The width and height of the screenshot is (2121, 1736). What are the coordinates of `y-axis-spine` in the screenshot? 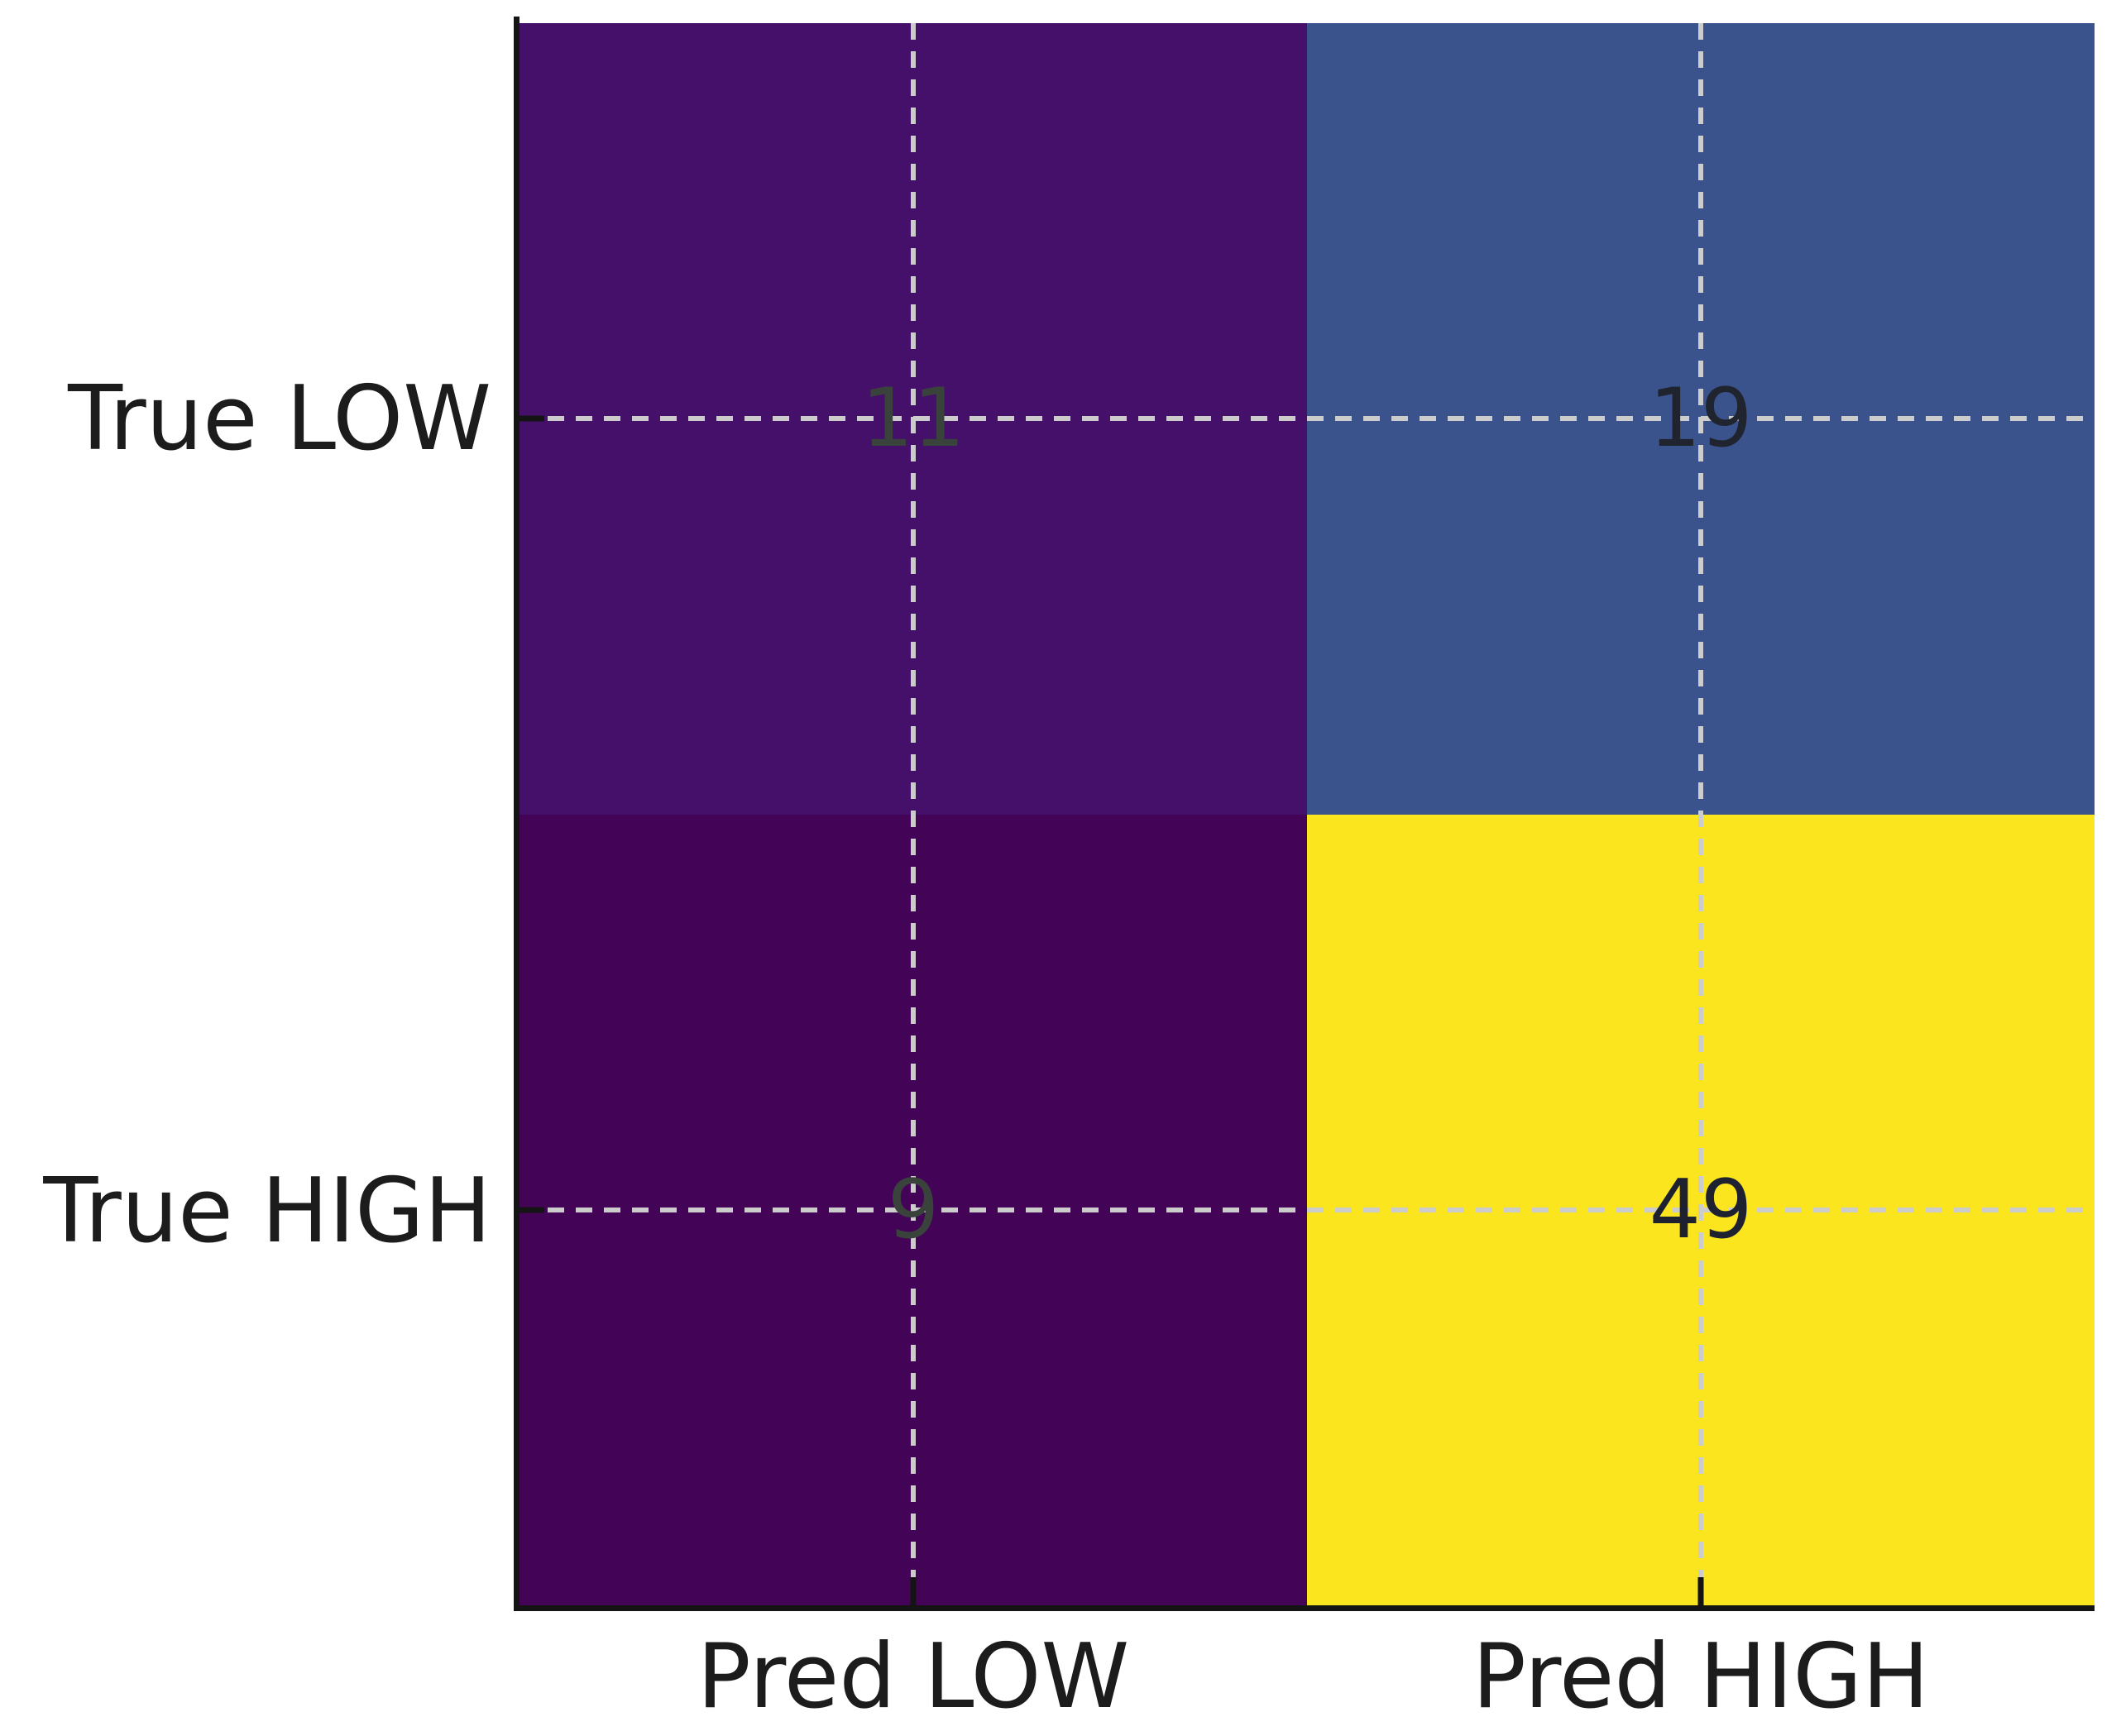 It's located at (516, 814).